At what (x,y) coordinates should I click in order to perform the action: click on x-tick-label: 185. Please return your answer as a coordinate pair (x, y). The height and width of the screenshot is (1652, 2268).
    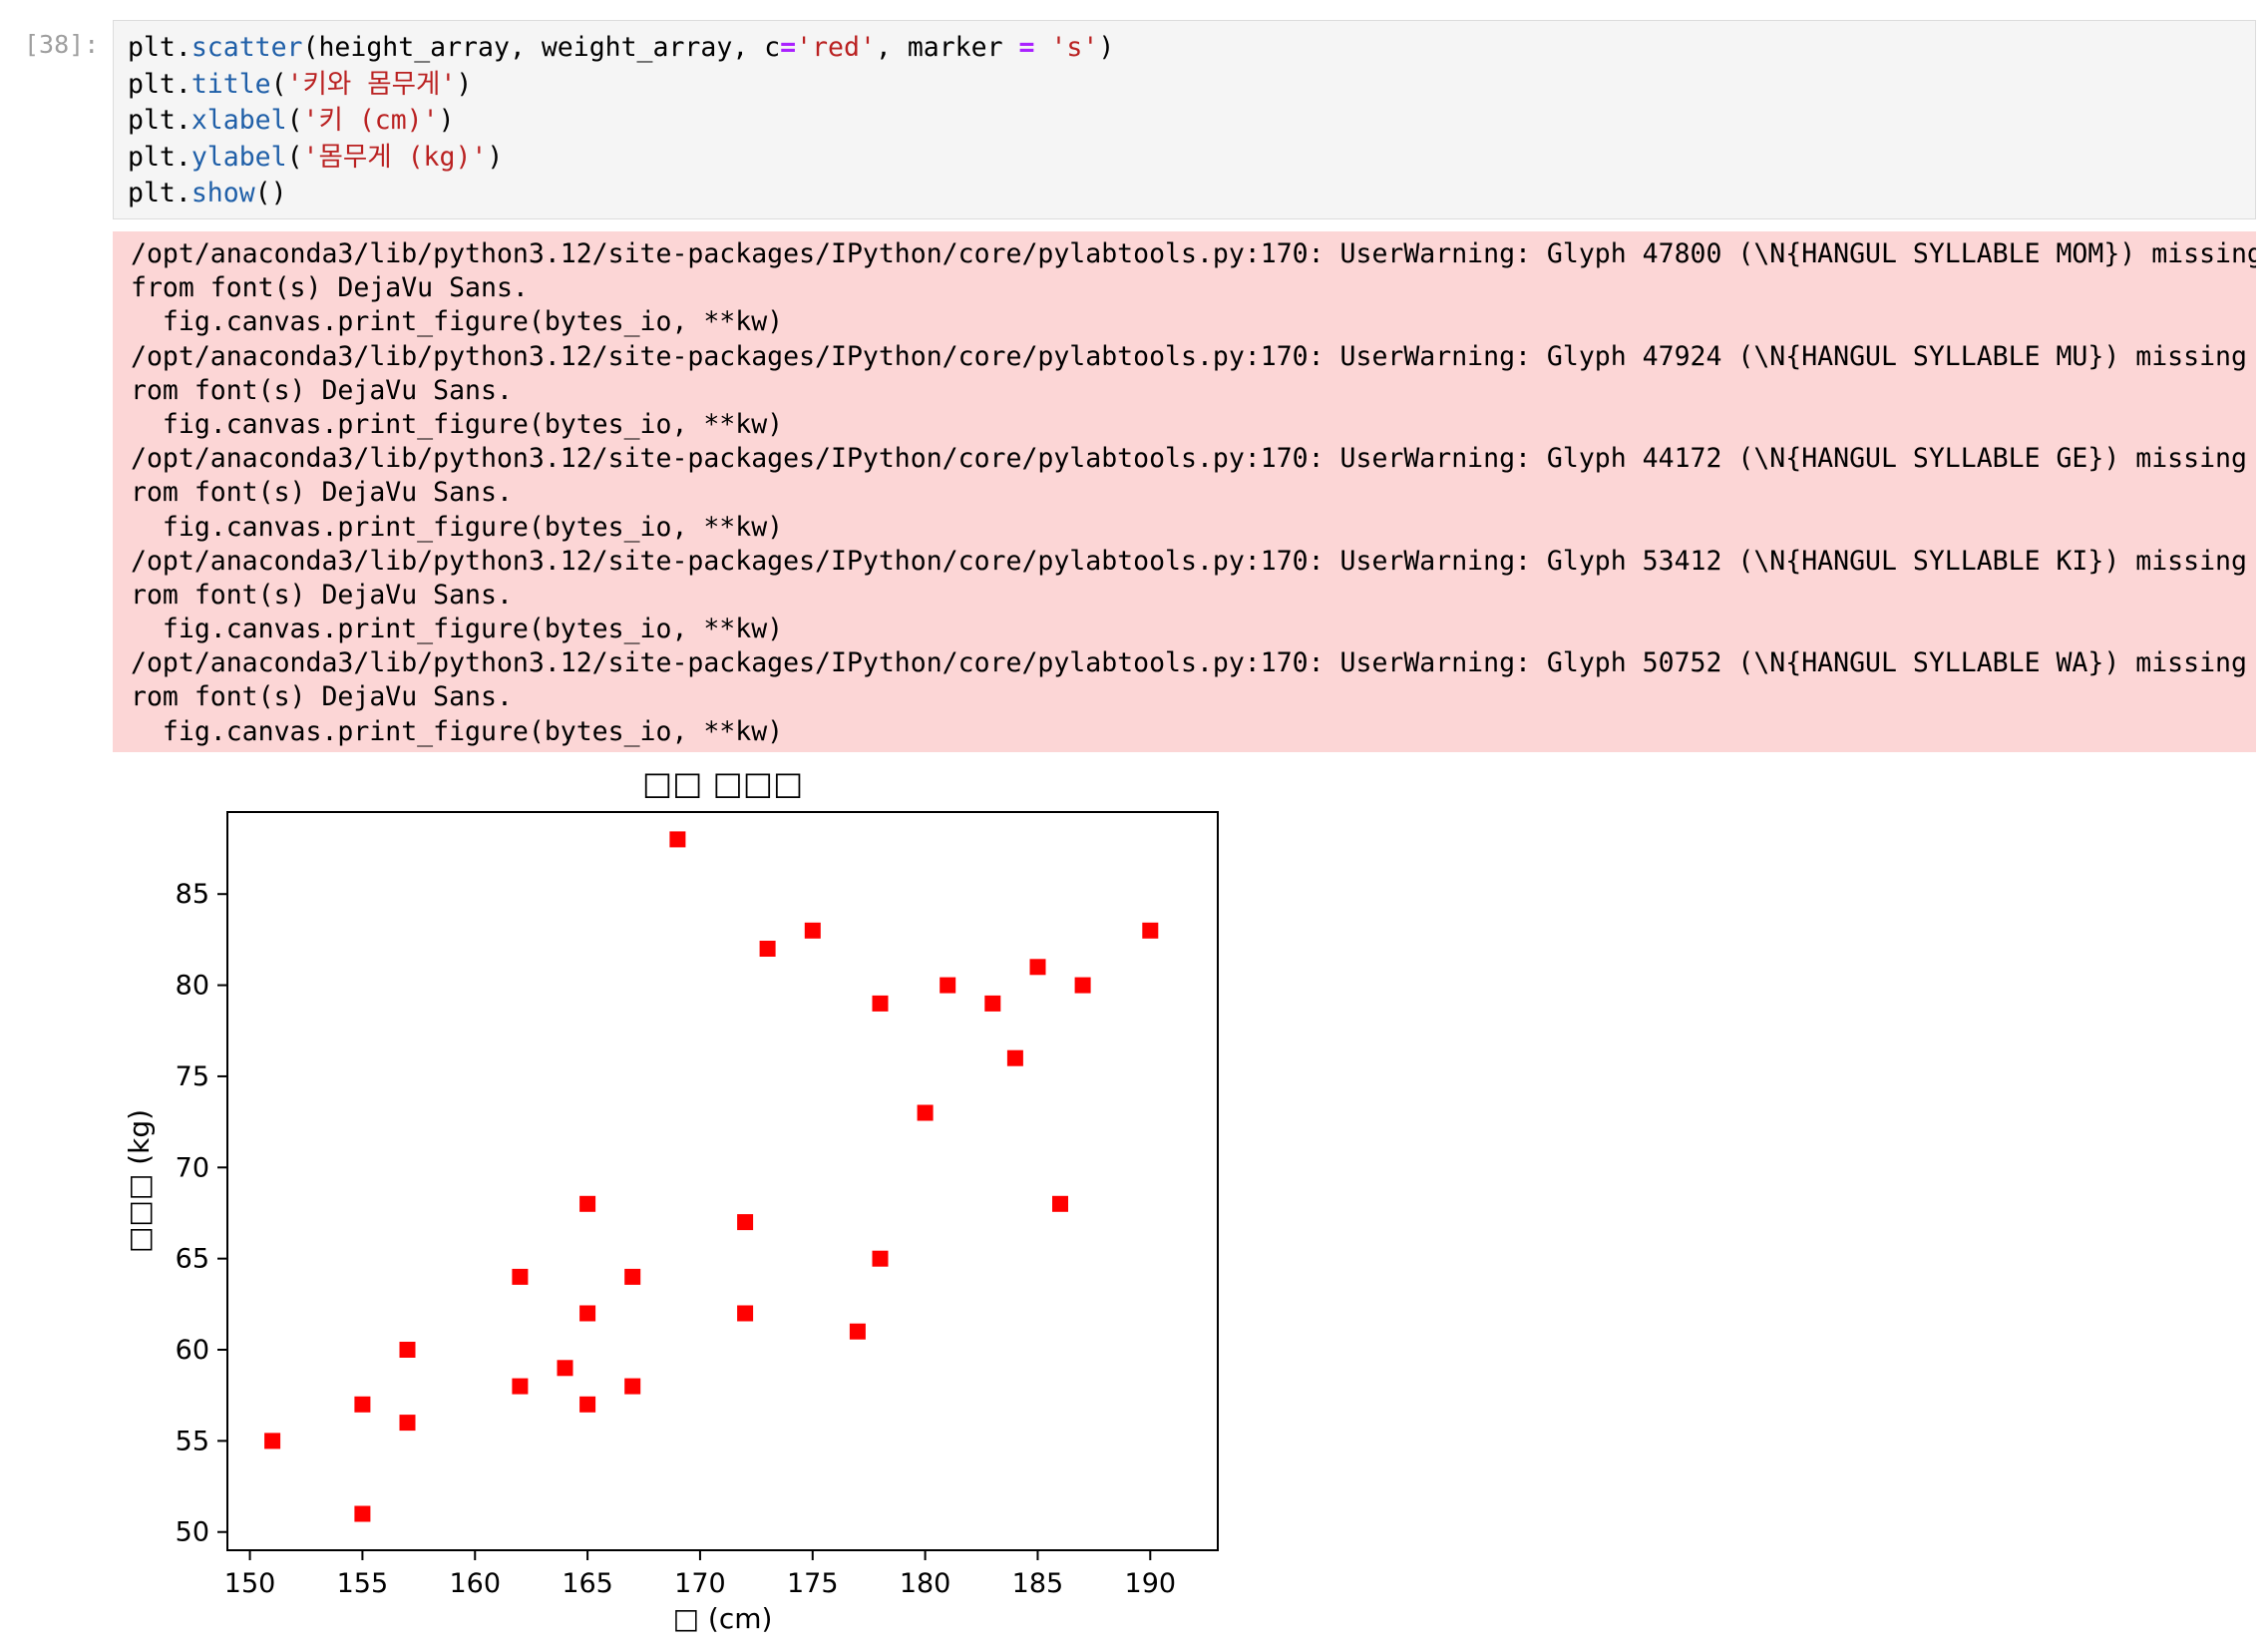
    Looking at the image, I should click on (1038, 1583).